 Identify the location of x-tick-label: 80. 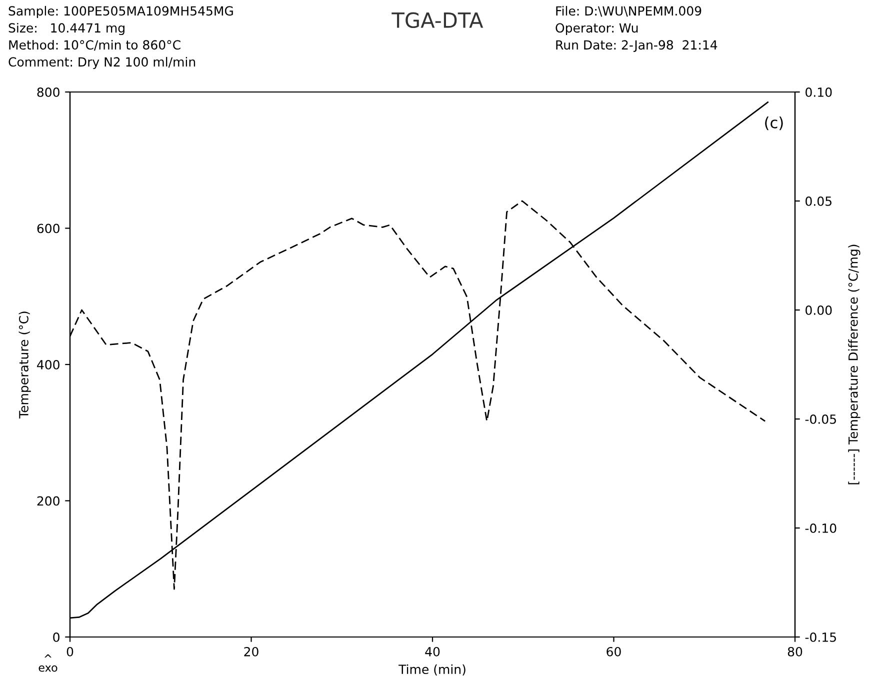
(795, 651).